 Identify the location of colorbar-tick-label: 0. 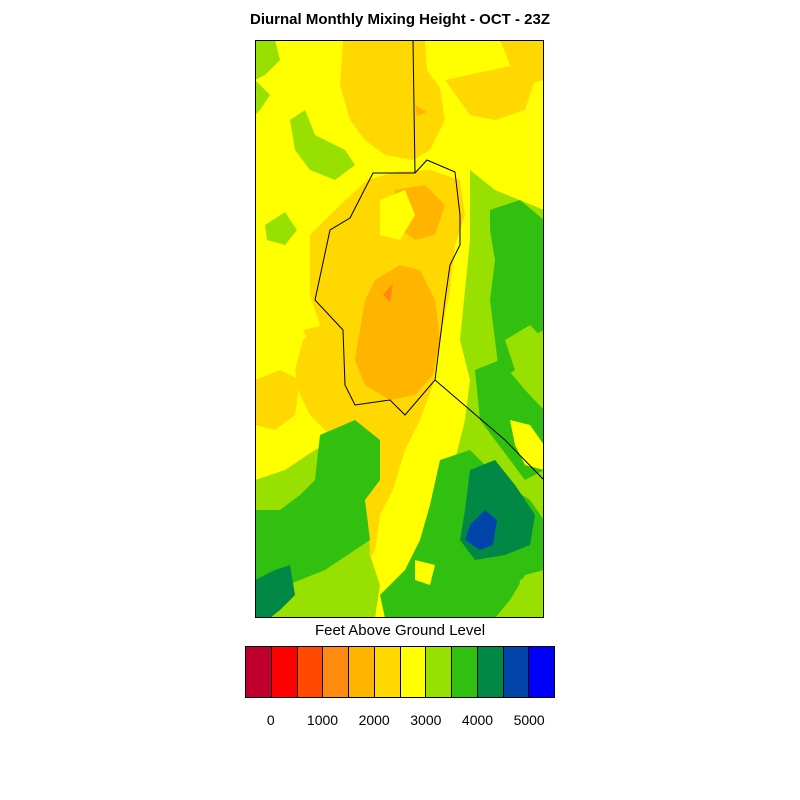
(270, 720).